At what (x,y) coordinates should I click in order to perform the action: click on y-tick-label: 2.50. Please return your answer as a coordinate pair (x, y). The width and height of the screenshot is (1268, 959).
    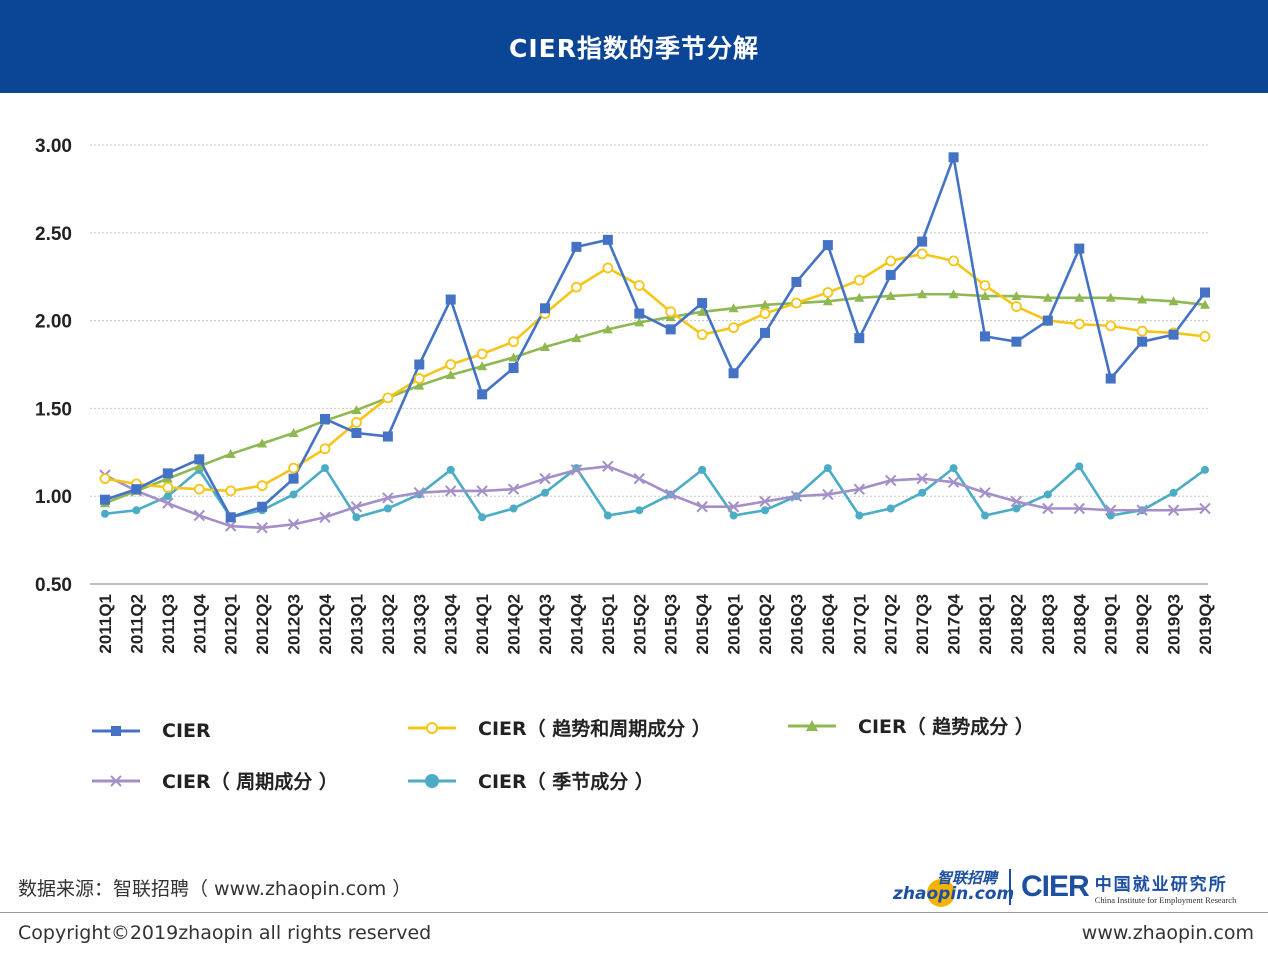
    Looking at the image, I should click on (53, 234).